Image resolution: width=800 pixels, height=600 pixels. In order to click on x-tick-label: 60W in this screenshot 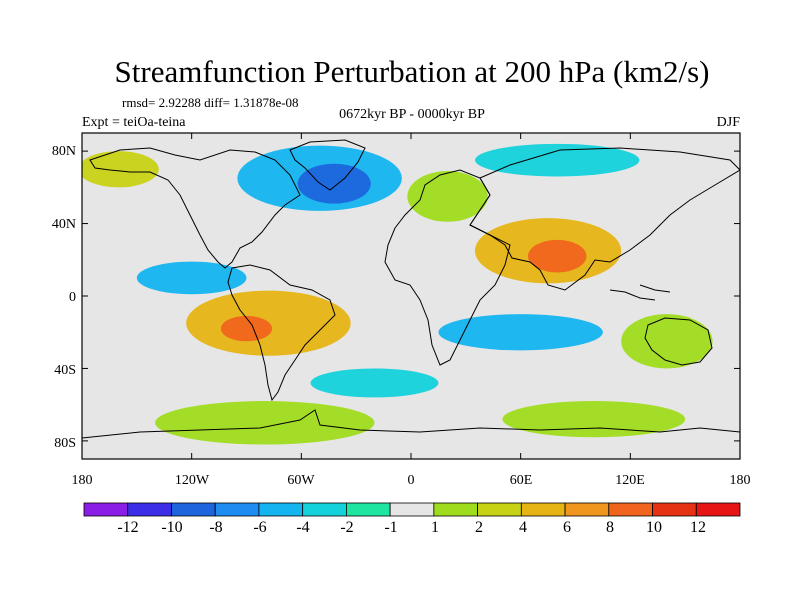, I will do `click(301, 480)`.